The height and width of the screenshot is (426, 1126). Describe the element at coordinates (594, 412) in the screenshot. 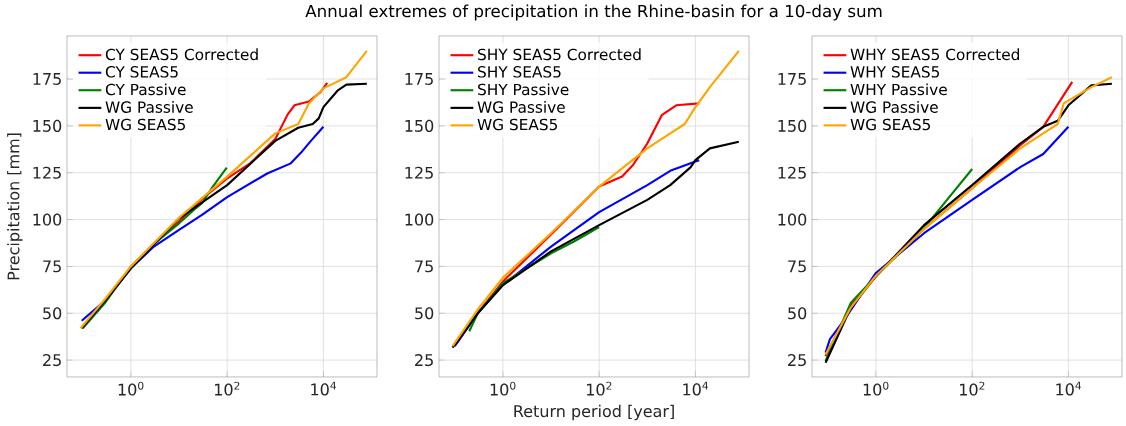

I see `x-axis-title: Return period [year]` at that location.